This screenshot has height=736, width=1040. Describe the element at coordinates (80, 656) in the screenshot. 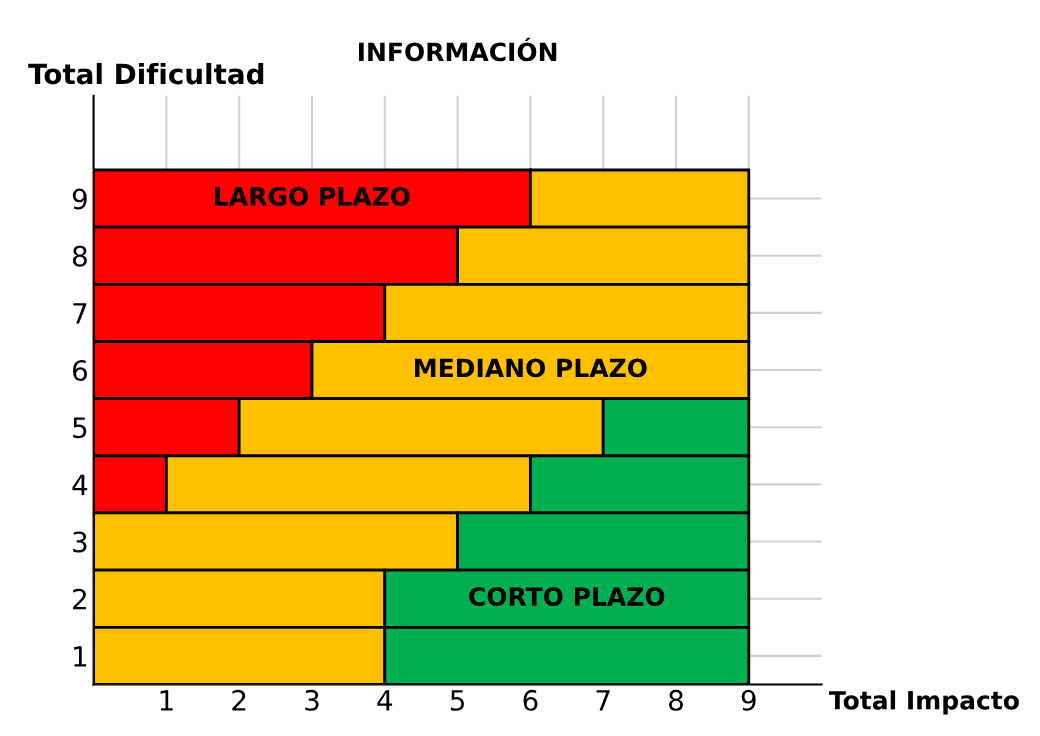

I see `y-tick-label: 1` at that location.